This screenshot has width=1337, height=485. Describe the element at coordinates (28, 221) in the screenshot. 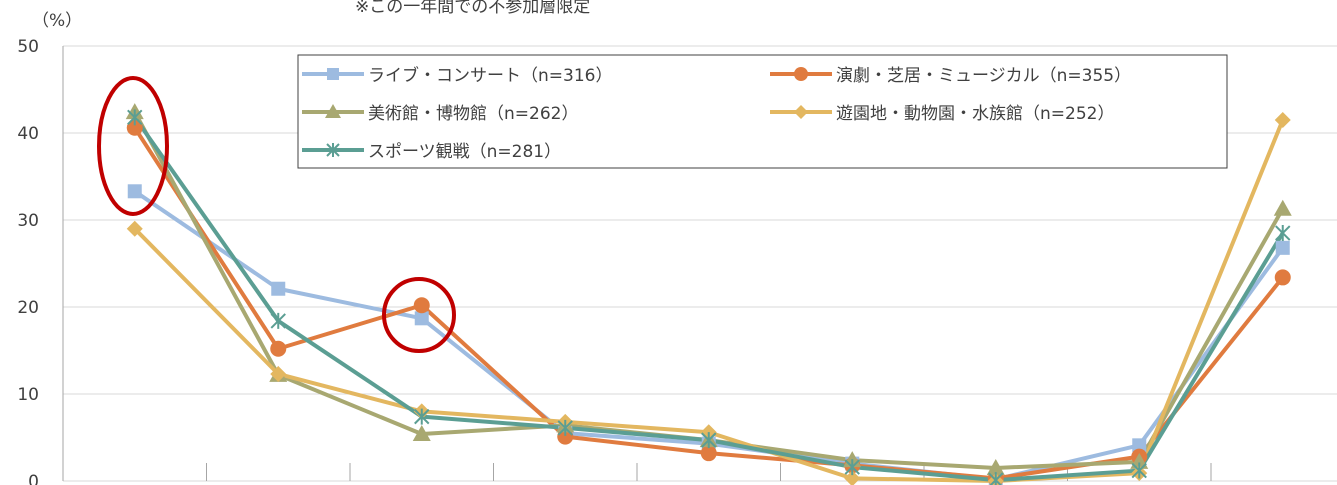

I see `y-tick-label: 30` at that location.